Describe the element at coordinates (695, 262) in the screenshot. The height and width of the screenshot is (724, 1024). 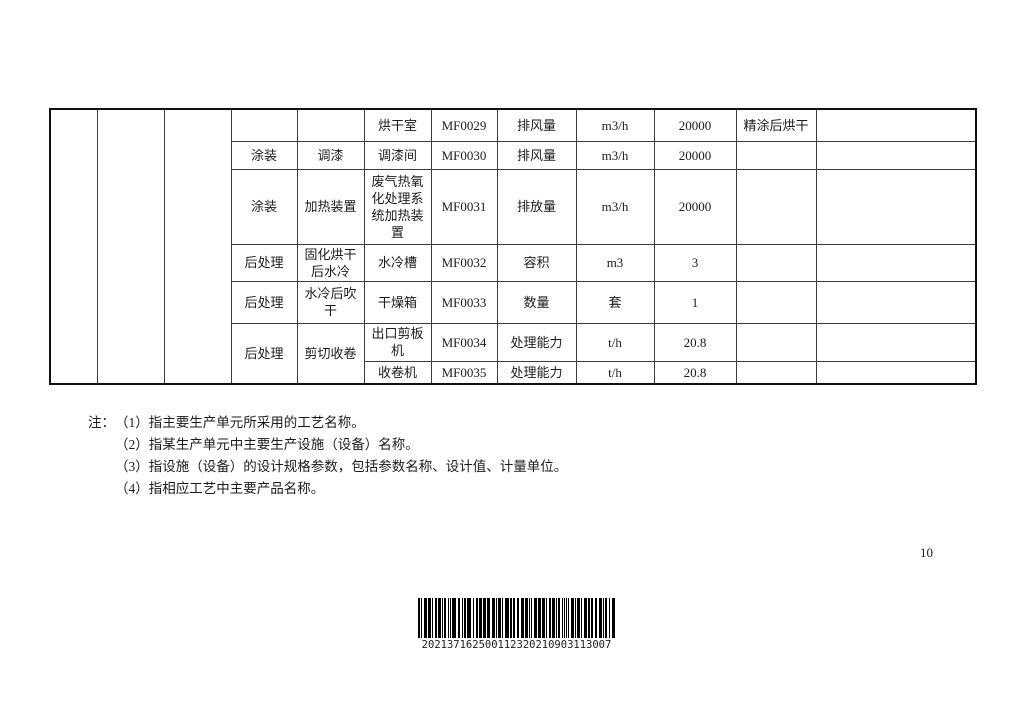
I see `cell-value: 3` at that location.